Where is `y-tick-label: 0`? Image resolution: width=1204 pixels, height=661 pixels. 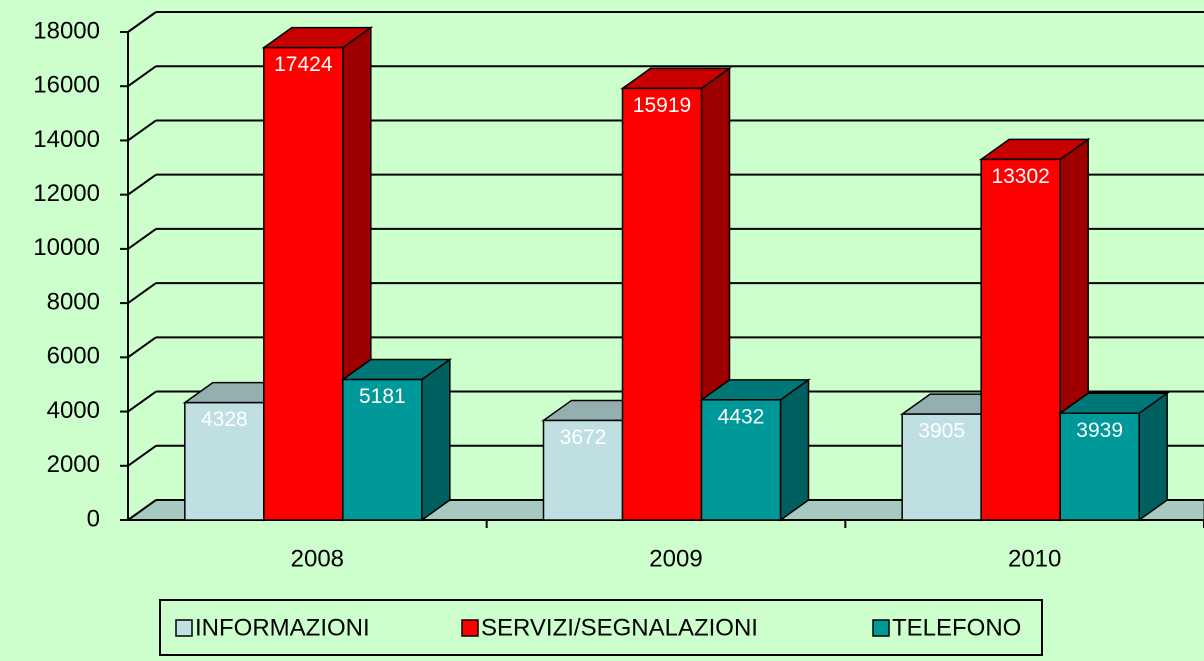 y-tick-label: 0 is located at coordinates (93, 518).